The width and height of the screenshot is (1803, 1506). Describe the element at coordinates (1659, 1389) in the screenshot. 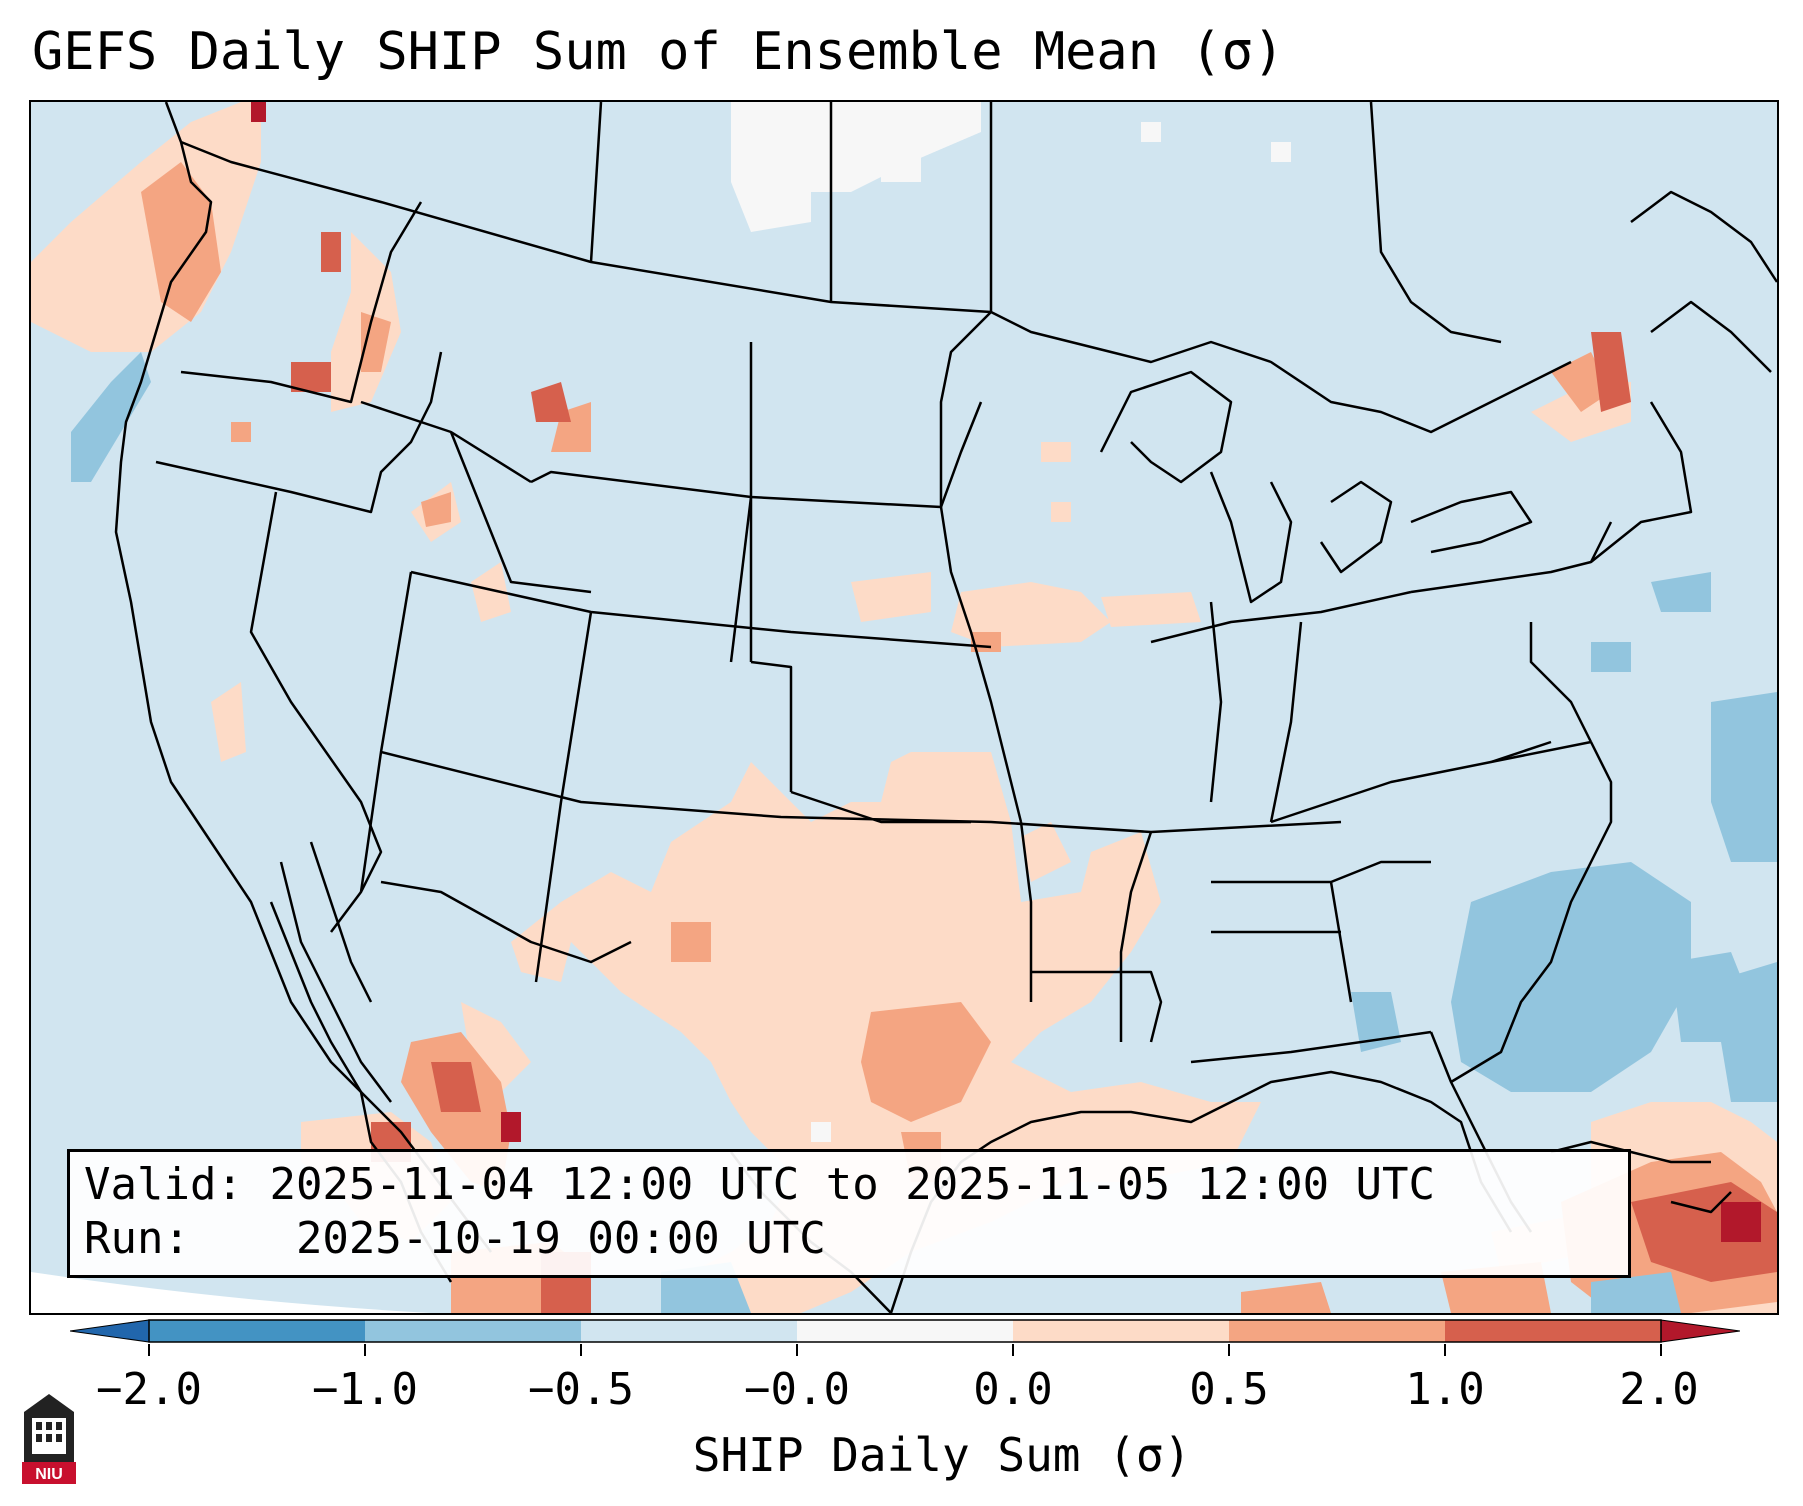

I see `colorbar-tick-label: 2.0` at that location.